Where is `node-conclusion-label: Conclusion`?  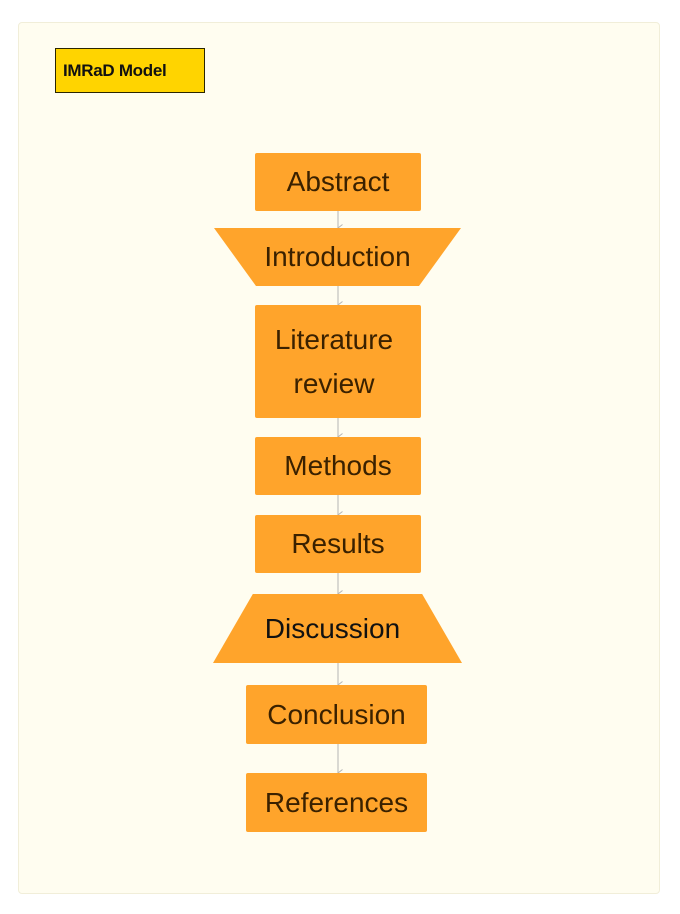 node-conclusion-label: Conclusion is located at coordinates (336, 714).